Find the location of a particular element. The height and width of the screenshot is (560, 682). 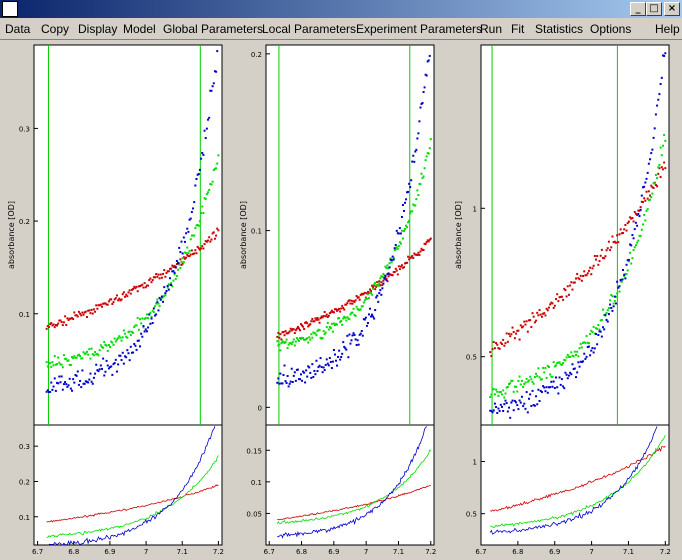

menu-local-parameters: Local Parameters is located at coordinates (309, 29).